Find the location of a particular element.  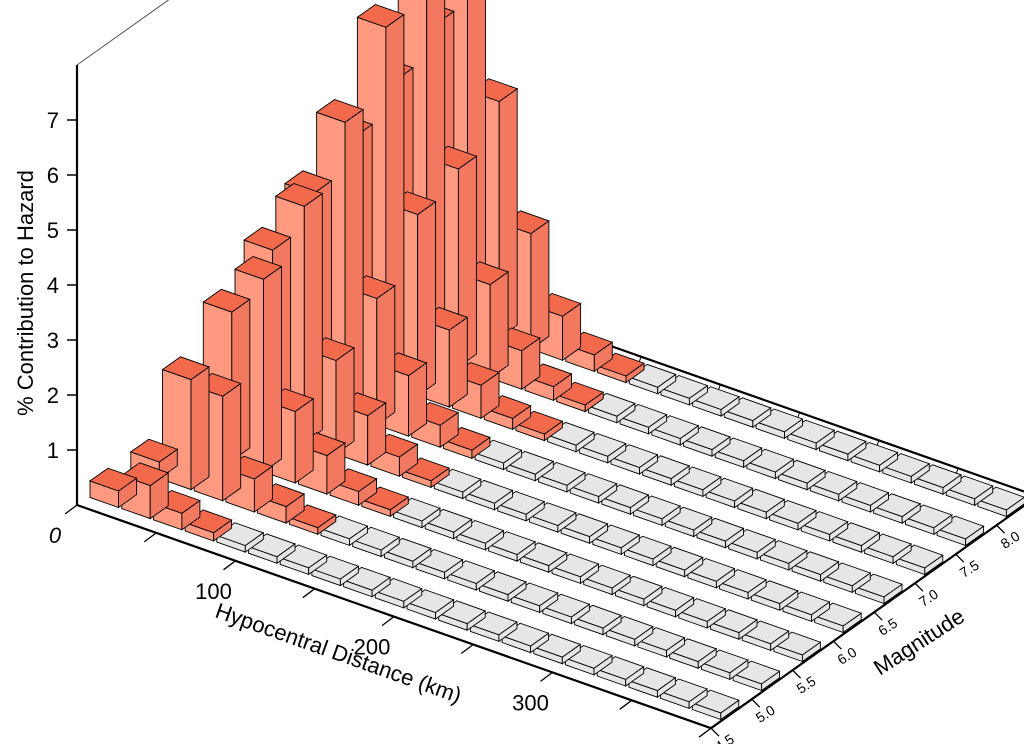

z-tick-label-5: 6 is located at coordinates (53, 175).